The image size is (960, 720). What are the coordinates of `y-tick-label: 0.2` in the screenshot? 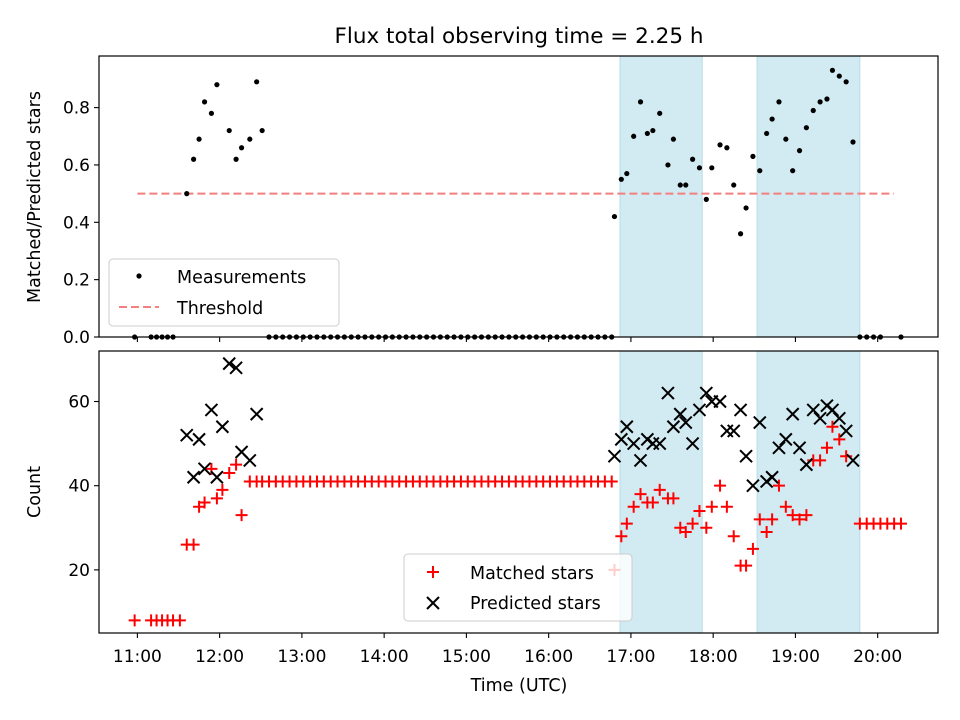 It's located at (76, 281).